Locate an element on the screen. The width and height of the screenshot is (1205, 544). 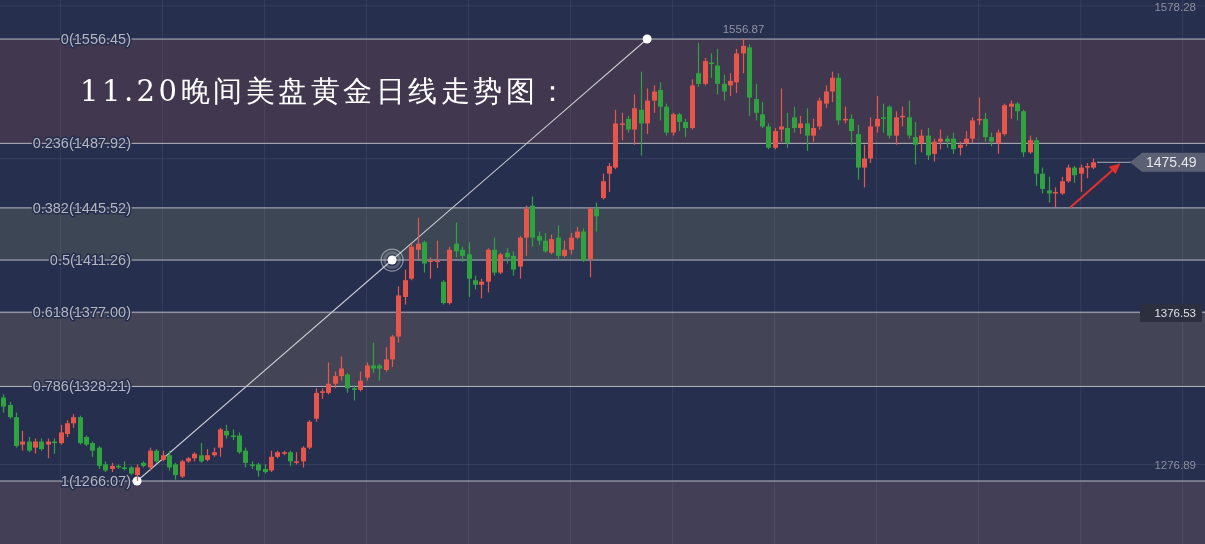
text: 11.20晚间美盘黄金日线走势图： is located at coordinates (325, 91).